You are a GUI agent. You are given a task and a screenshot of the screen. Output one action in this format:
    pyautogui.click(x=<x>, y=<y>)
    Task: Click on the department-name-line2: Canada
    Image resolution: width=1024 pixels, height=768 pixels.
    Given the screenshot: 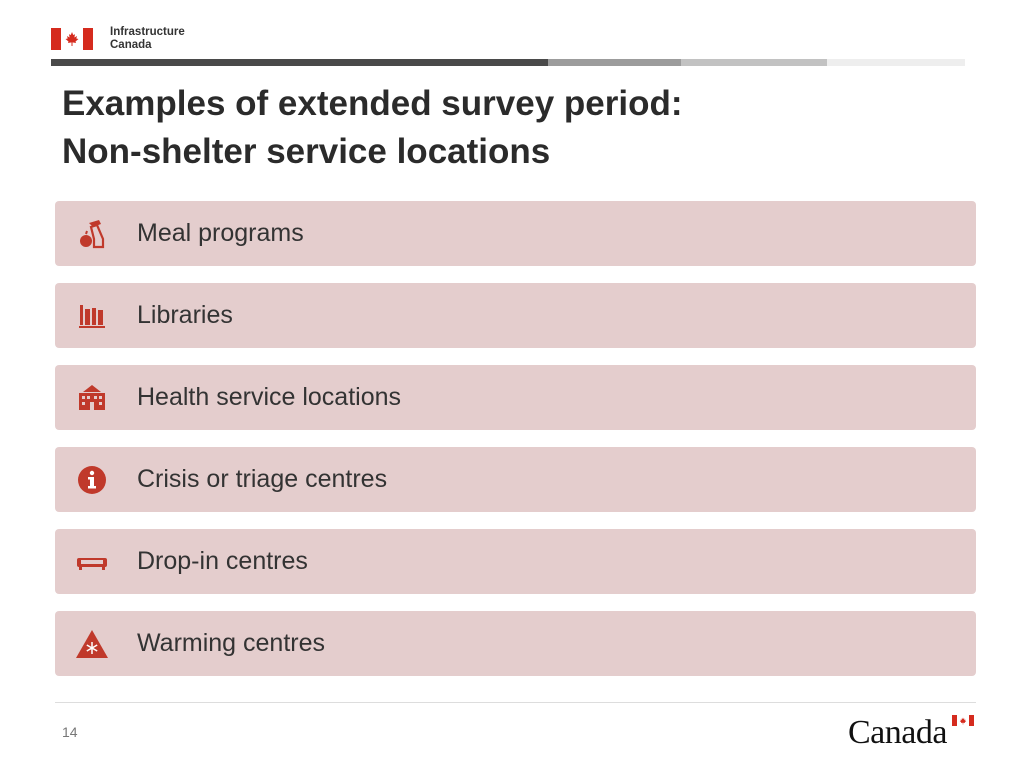 What is the action you would take?
    pyautogui.click(x=131, y=45)
    